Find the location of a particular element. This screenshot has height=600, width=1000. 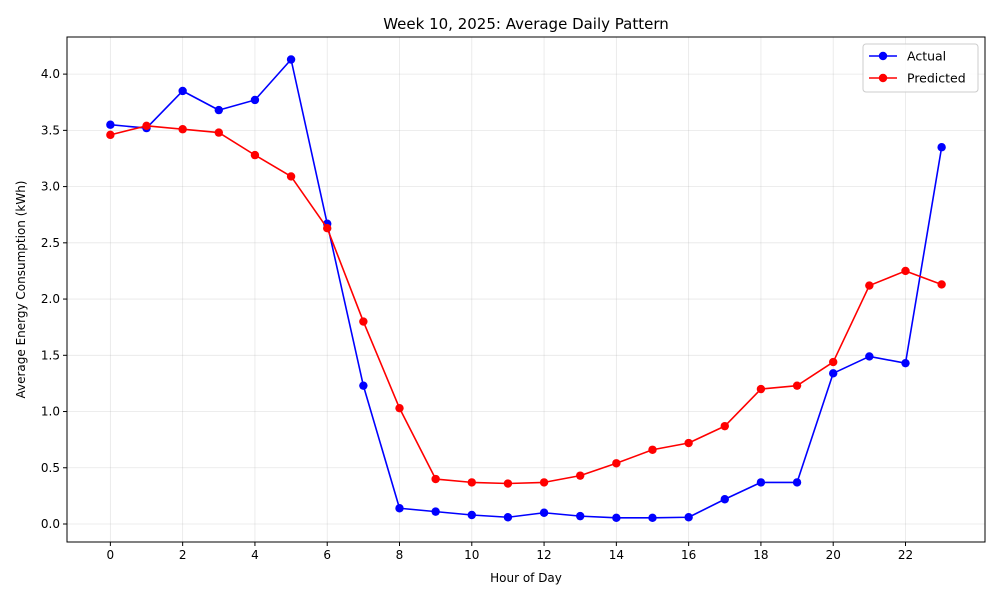

x-tick-label: 0 is located at coordinates (111, 555).